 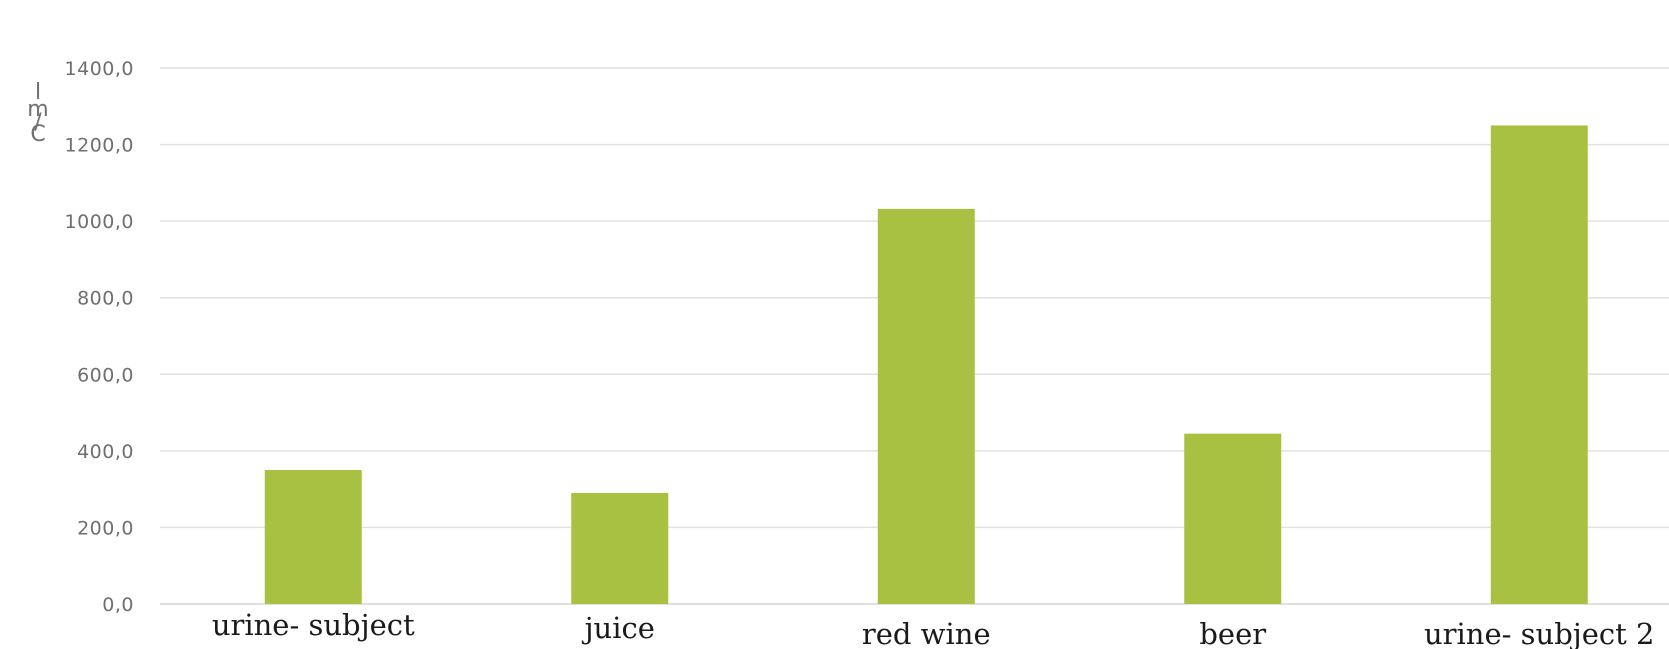 What do you see at coordinates (1232, 633) in the screenshot?
I see `x-tick-label: beer` at bounding box center [1232, 633].